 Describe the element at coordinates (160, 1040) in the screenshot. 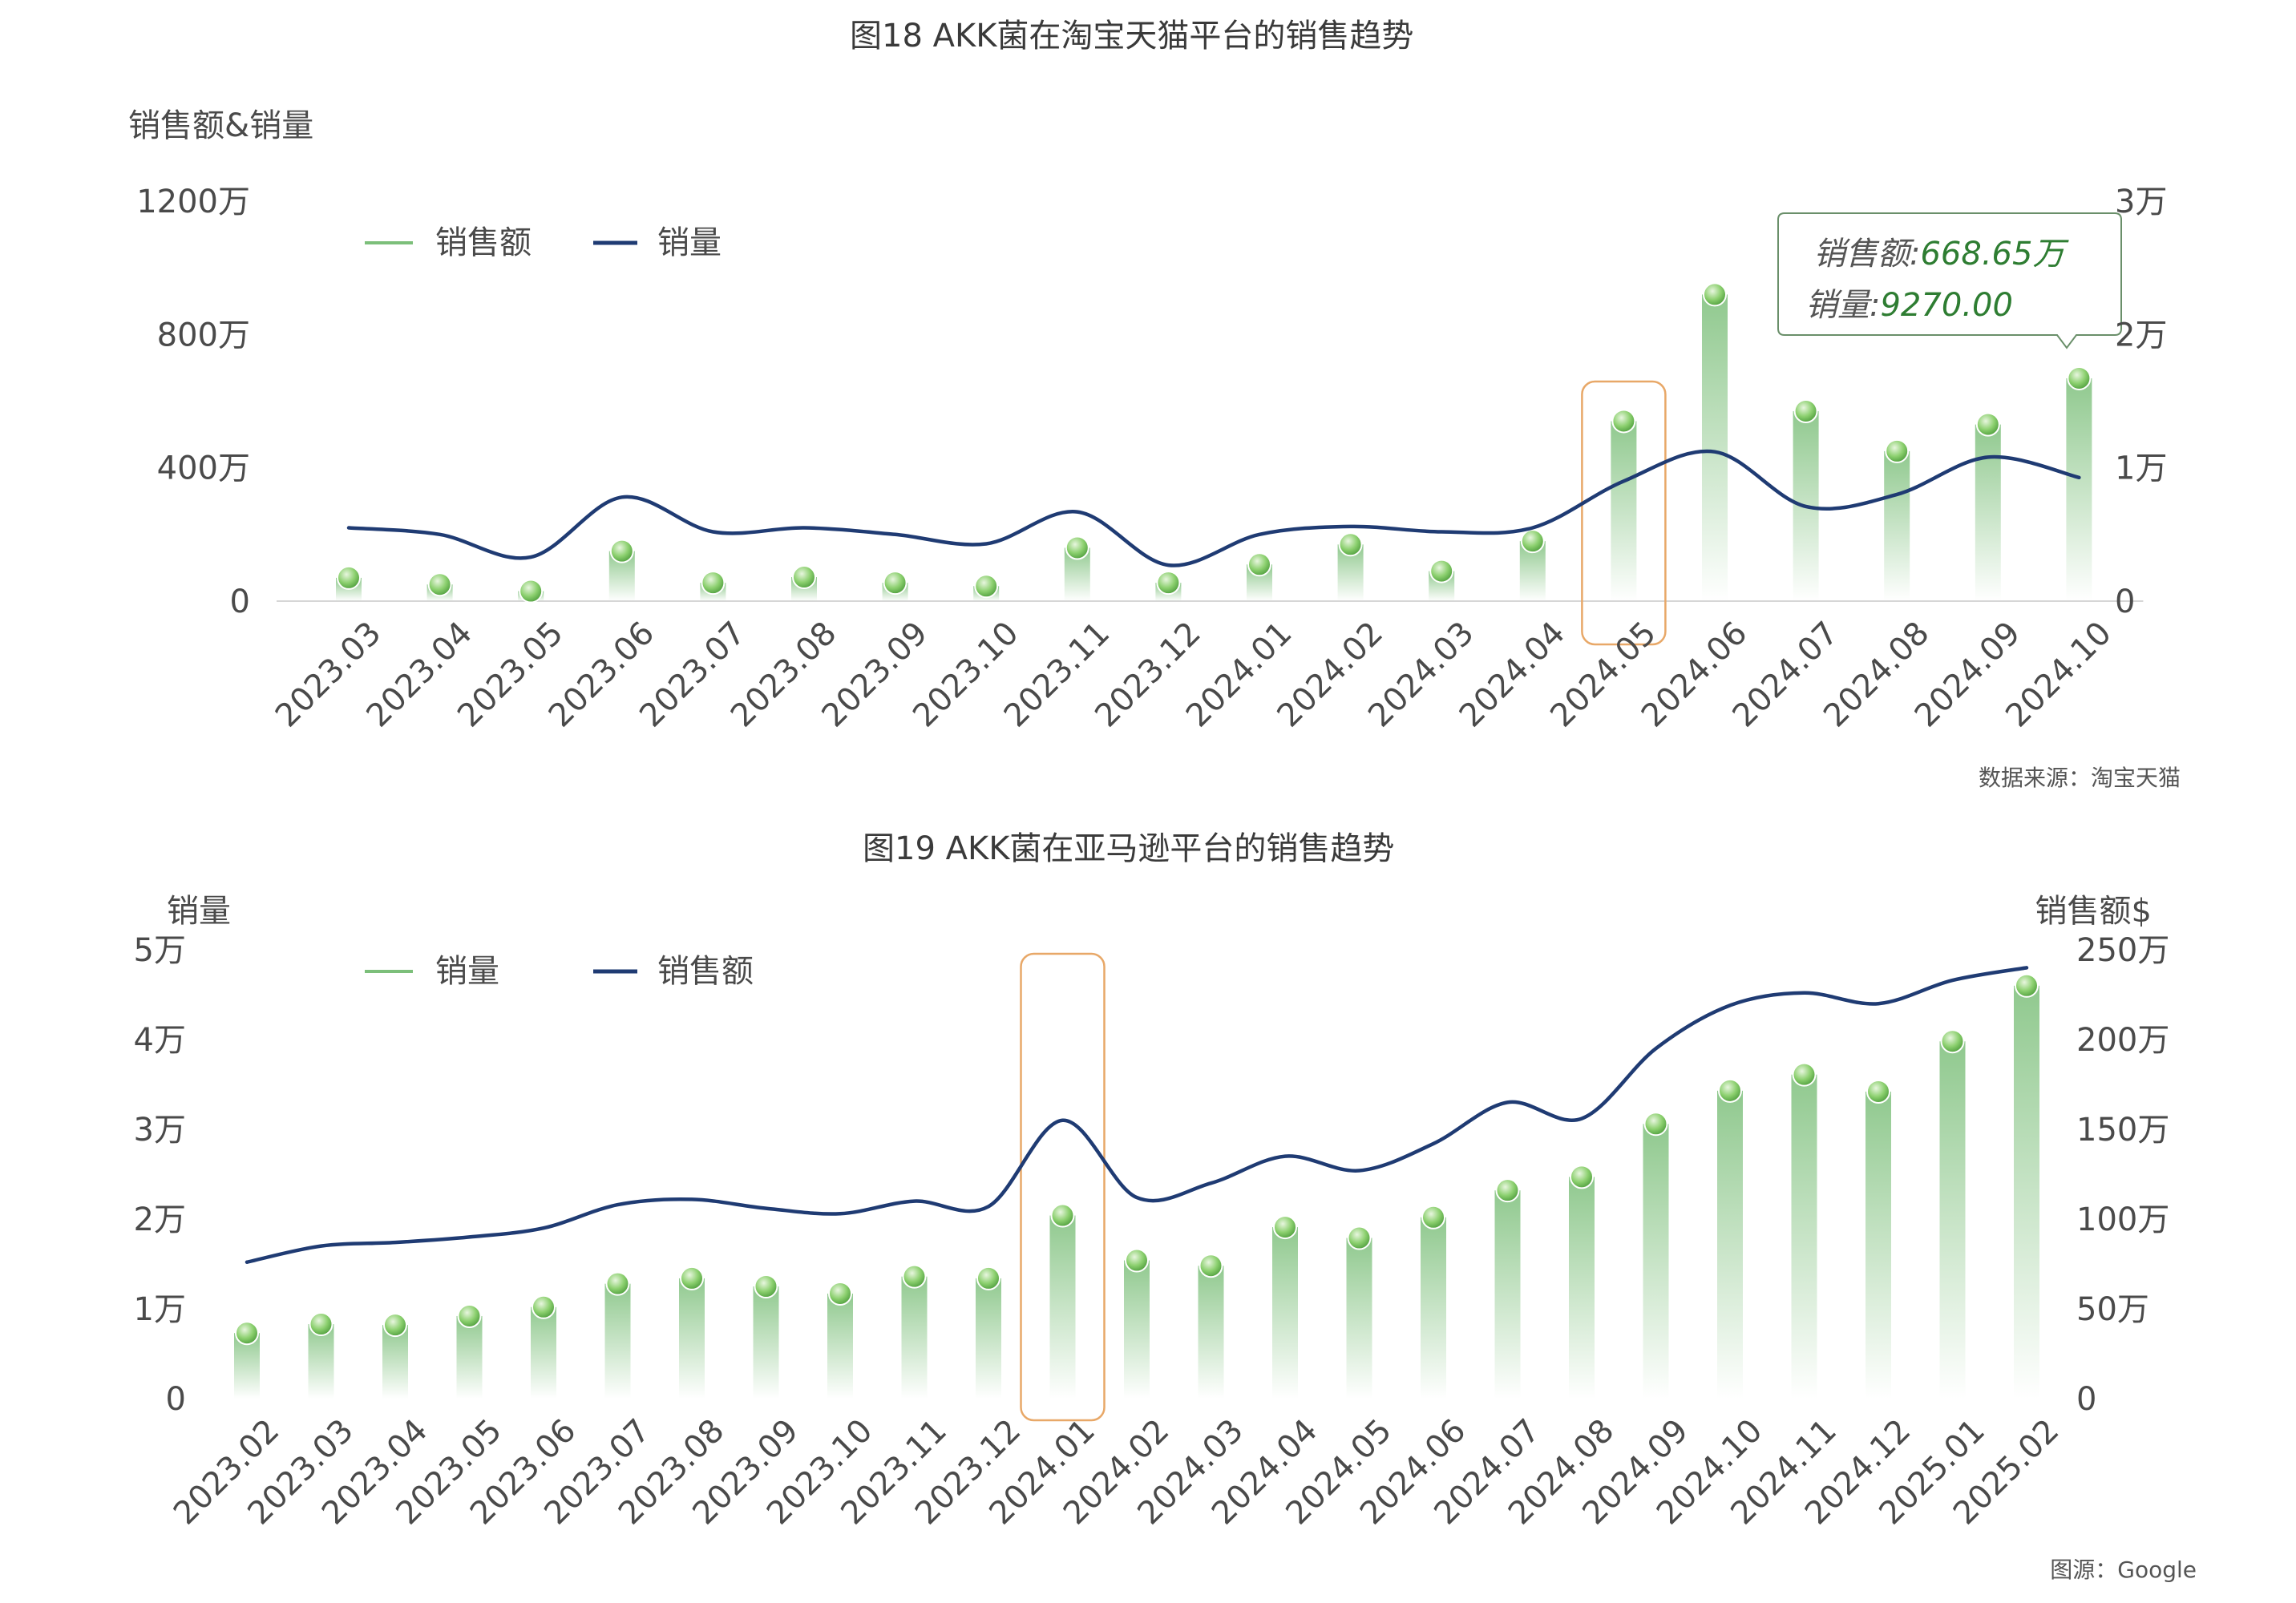

I see `chart2-left-tick: 4万` at that location.